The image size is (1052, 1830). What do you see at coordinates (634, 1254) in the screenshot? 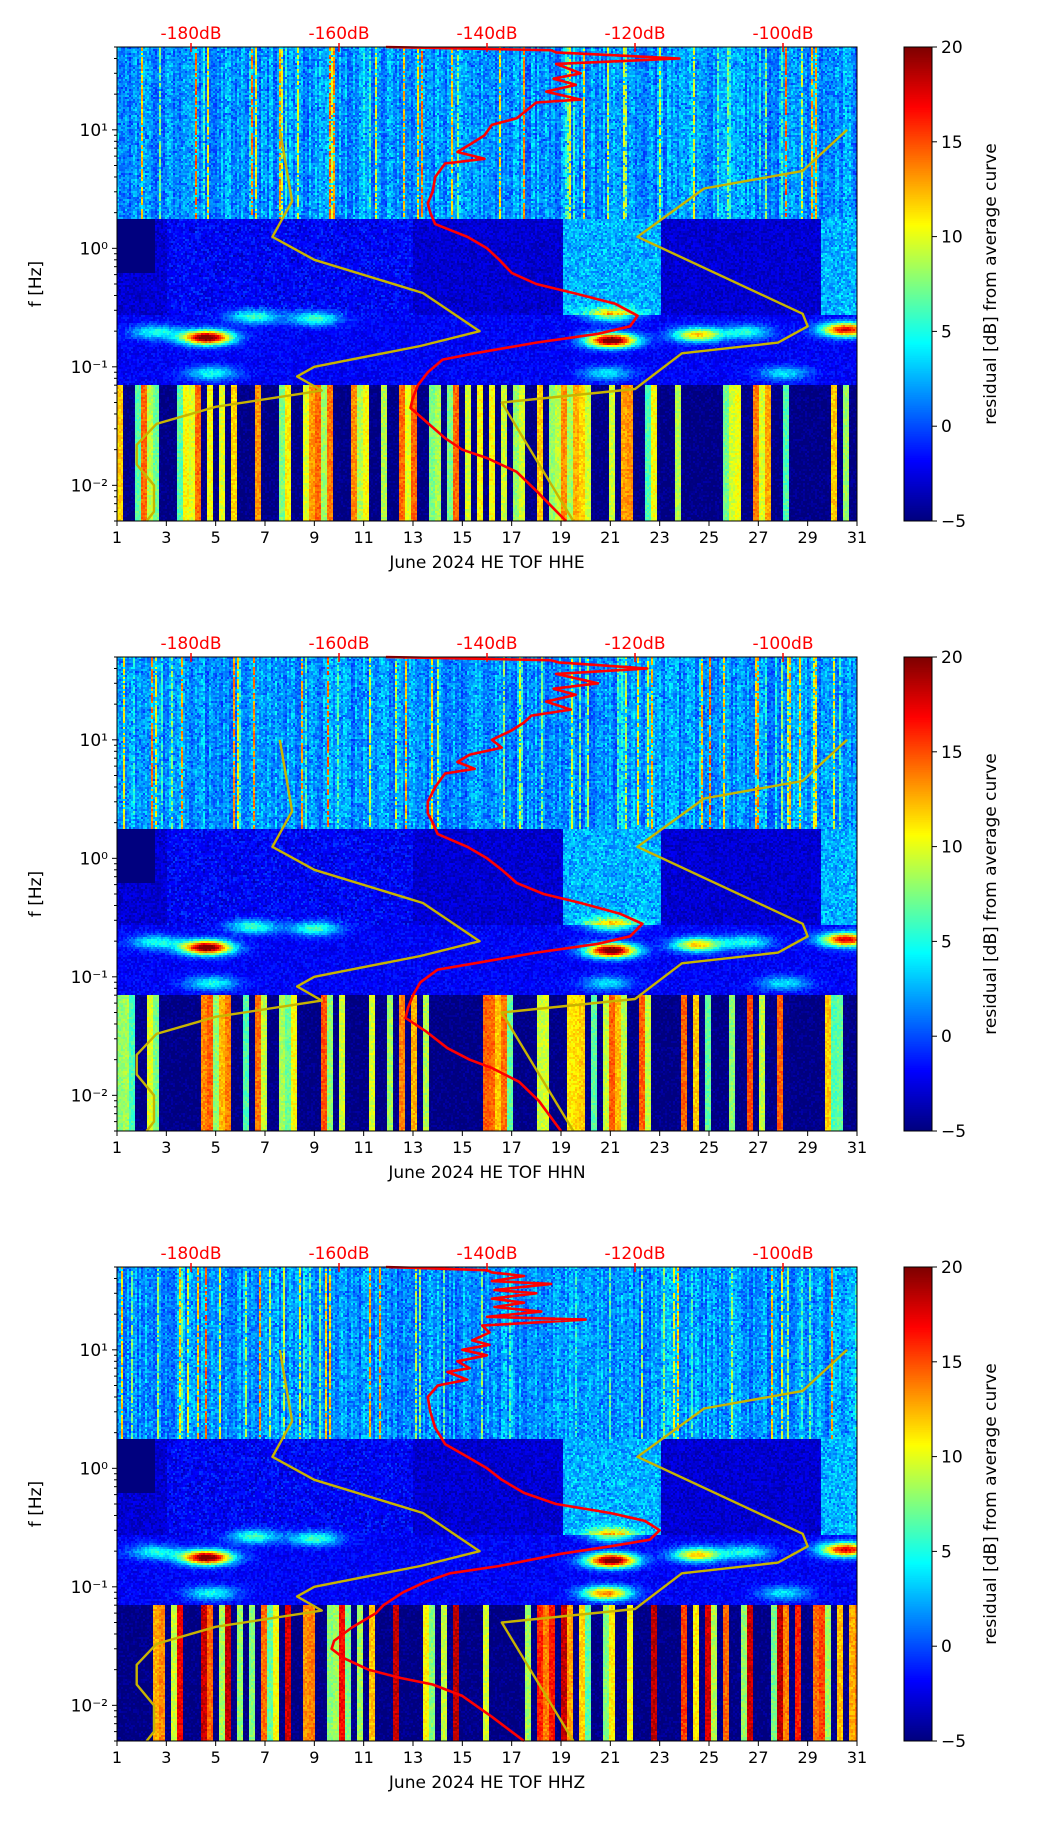
I see `top-db-tick-label: -120dB` at bounding box center [634, 1254].